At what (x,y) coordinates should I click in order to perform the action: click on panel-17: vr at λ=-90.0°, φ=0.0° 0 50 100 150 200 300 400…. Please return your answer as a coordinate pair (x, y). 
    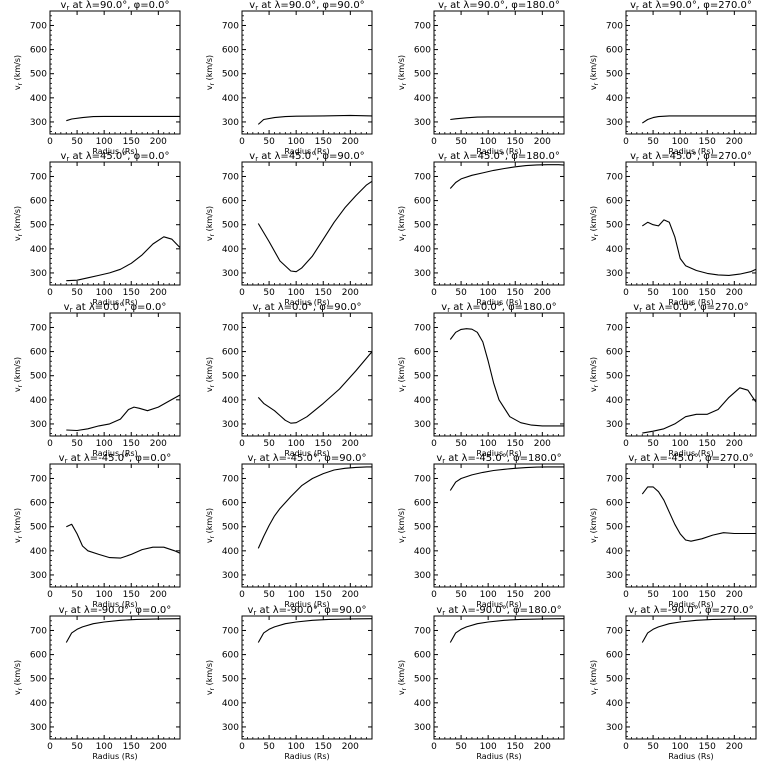
    Looking at the image, I should click on (97, 683).